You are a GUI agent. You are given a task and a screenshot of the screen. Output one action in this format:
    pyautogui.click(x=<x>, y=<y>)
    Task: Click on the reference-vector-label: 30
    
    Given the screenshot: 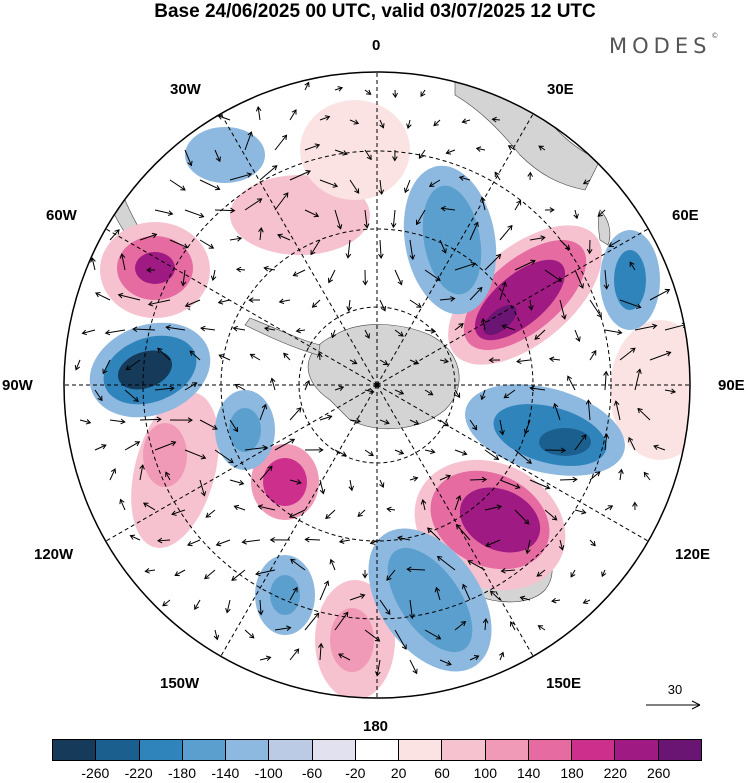 What is the action you would take?
    pyautogui.click(x=675, y=689)
    